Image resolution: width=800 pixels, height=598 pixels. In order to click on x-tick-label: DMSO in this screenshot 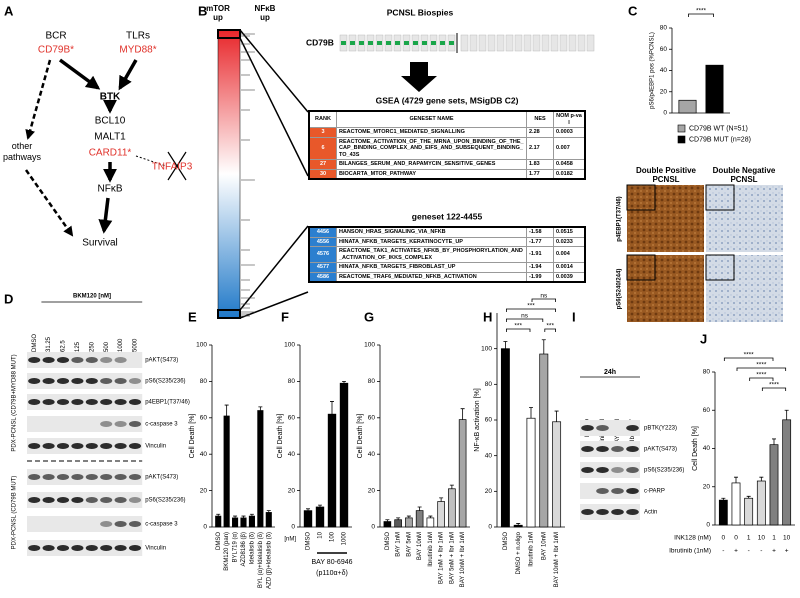, I will do `click(219, 541)`.